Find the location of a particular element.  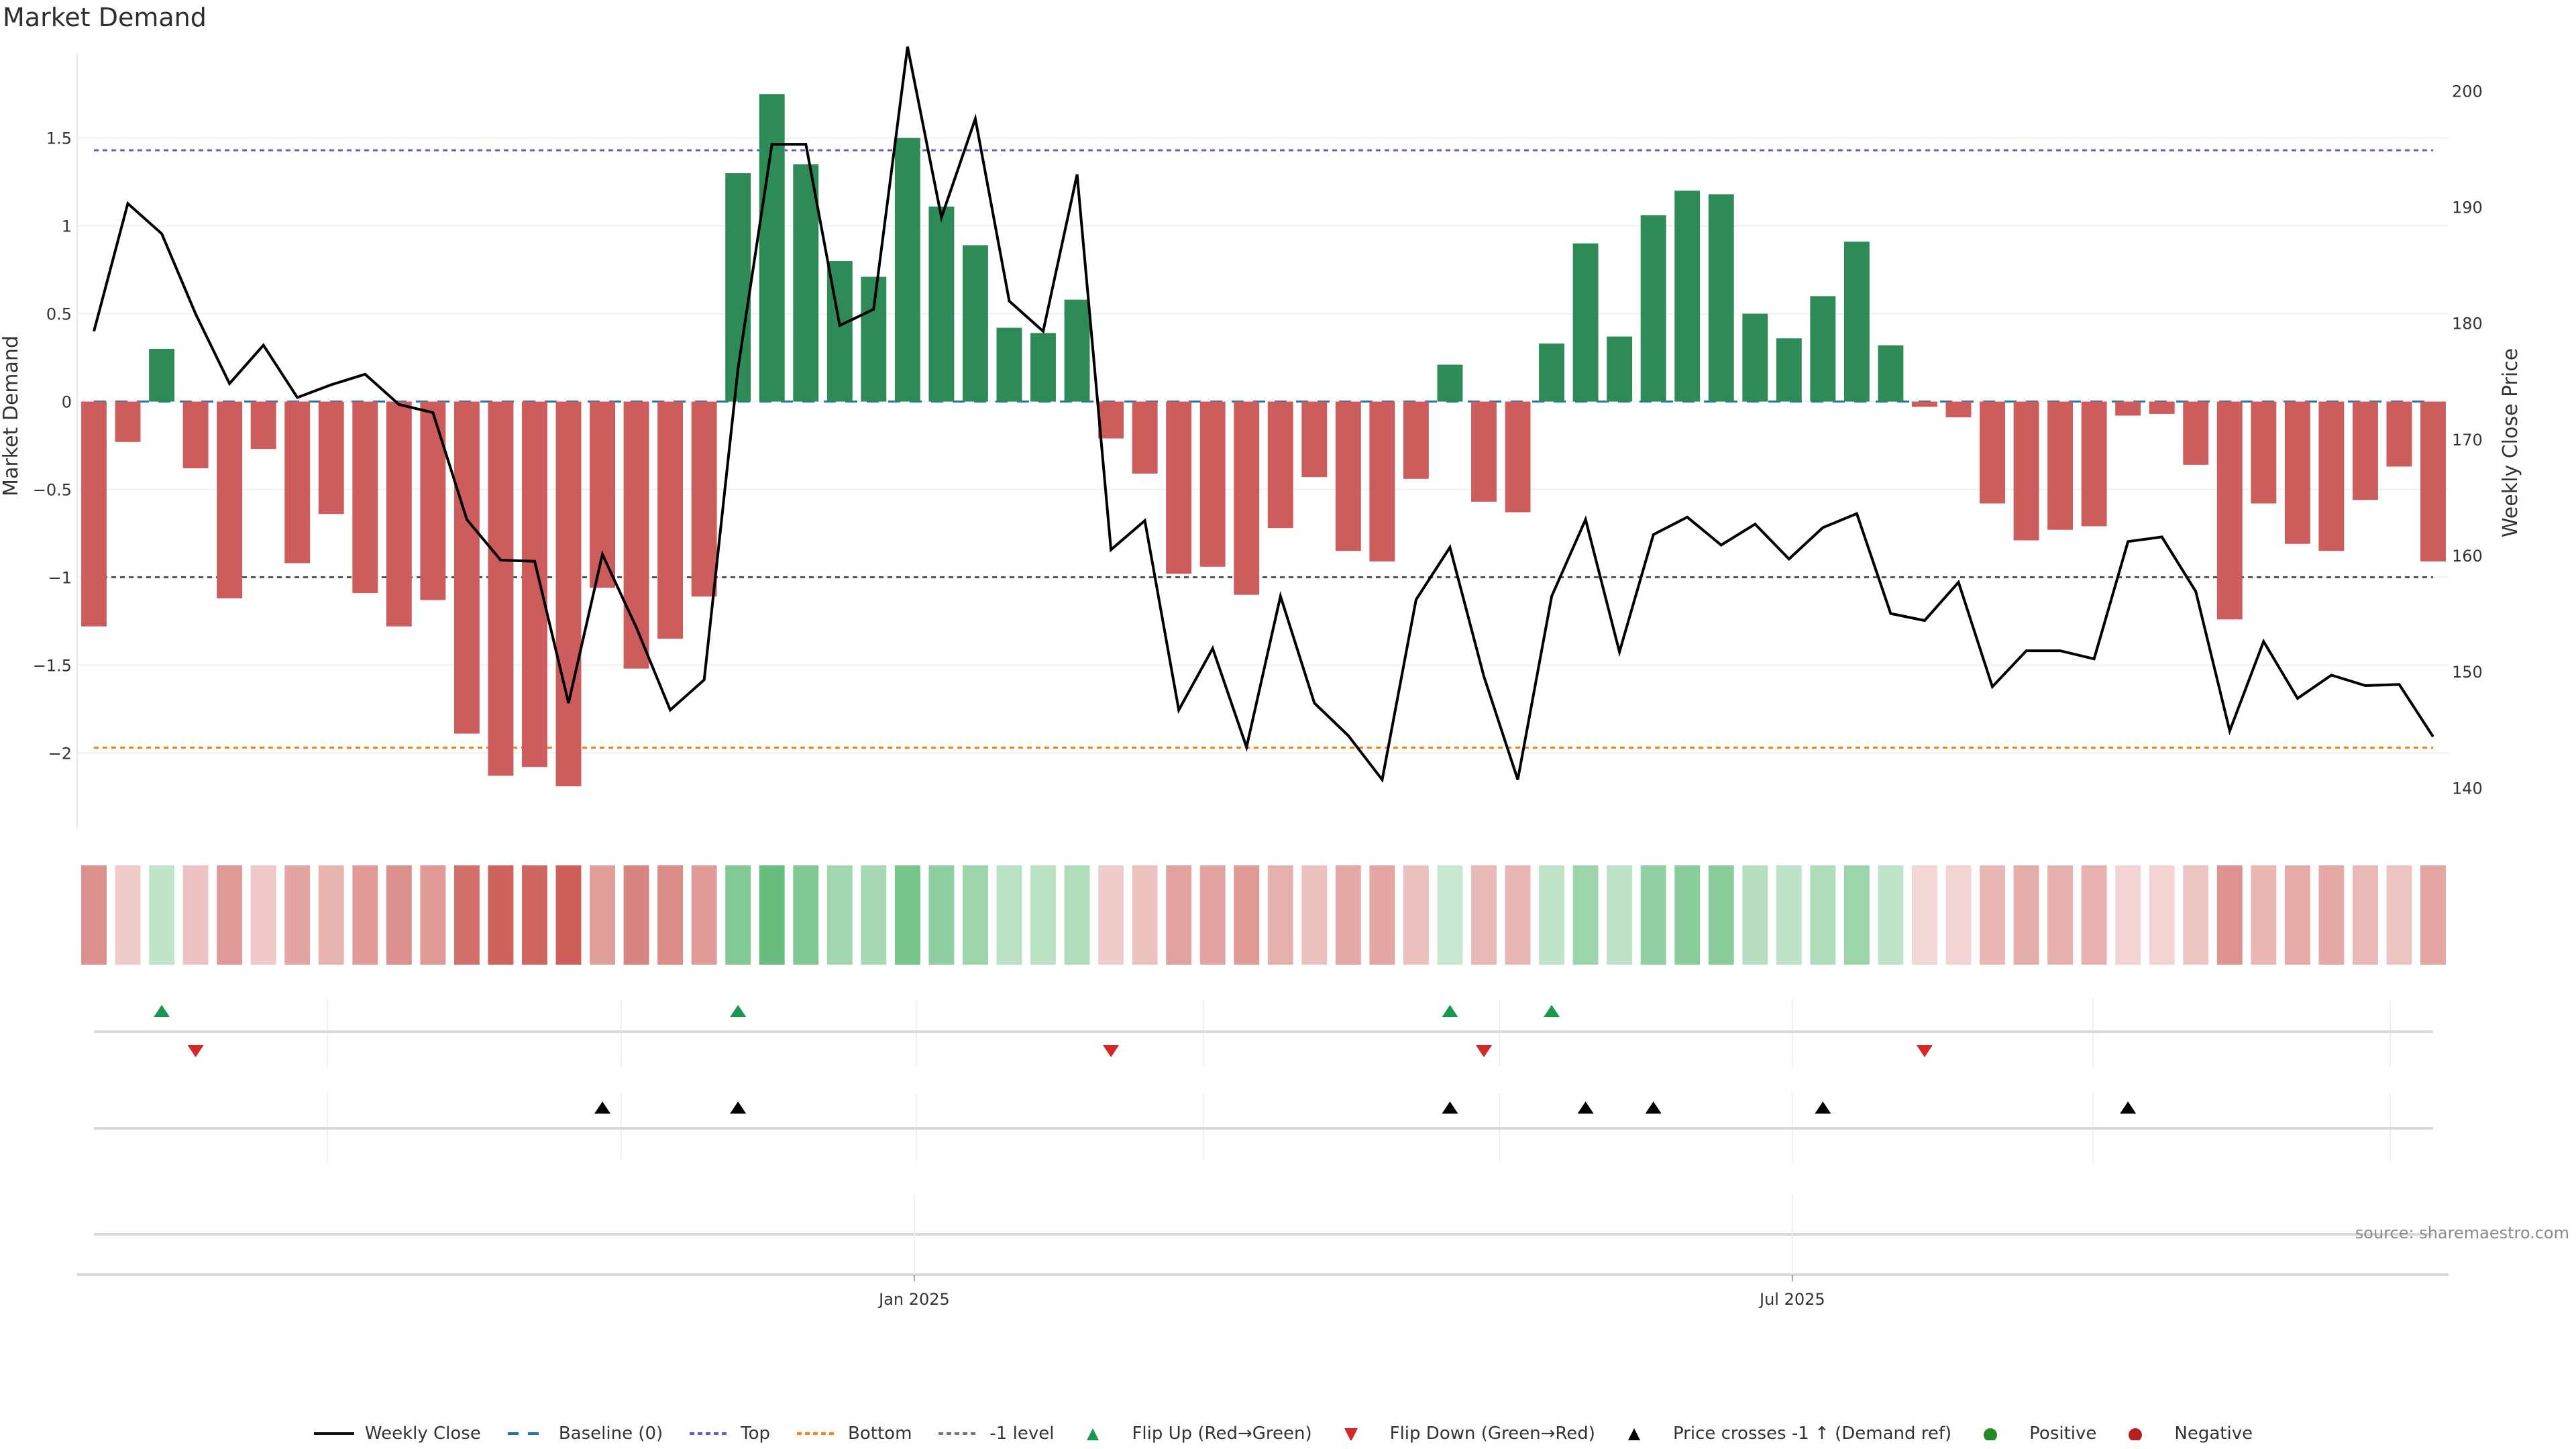

legend-item-weekly-close: Weekly Close is located at coordinates (397, 1434).